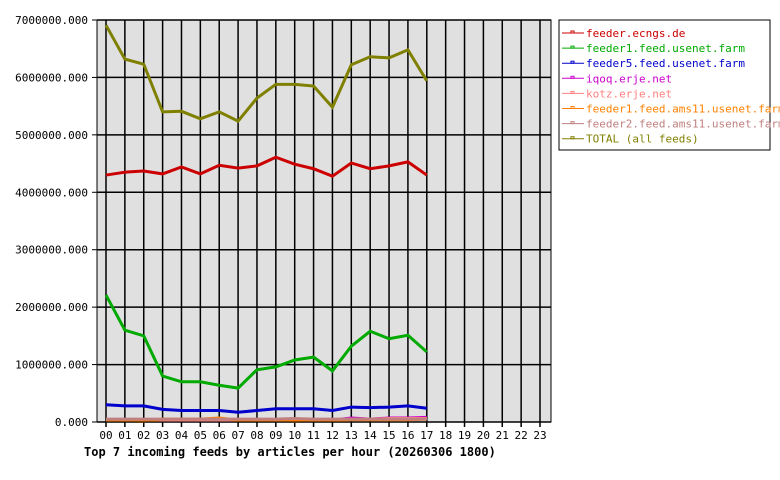 The width and height of the screenshot is (780, 480). What do you see at coordinates (371, 435) in the screenshot?
I see `x-tick-label: 14` at bounding box center [371, 435].